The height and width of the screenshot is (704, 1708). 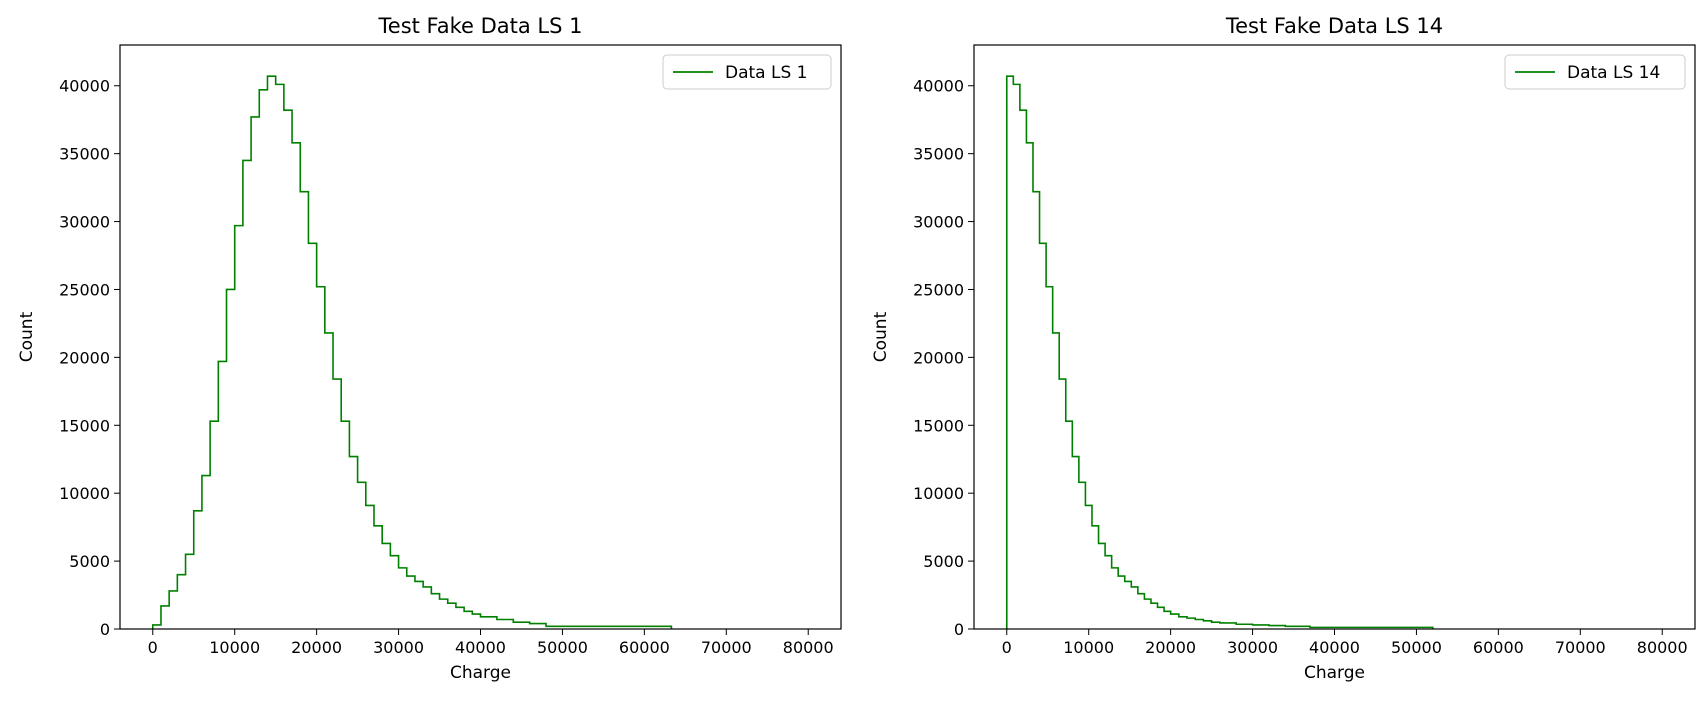 What do you see at coordinates (1334, 26) in the screenshot?
I see `chart-title: Test Fake Data LS 14` at bounding box center [1334, 26].